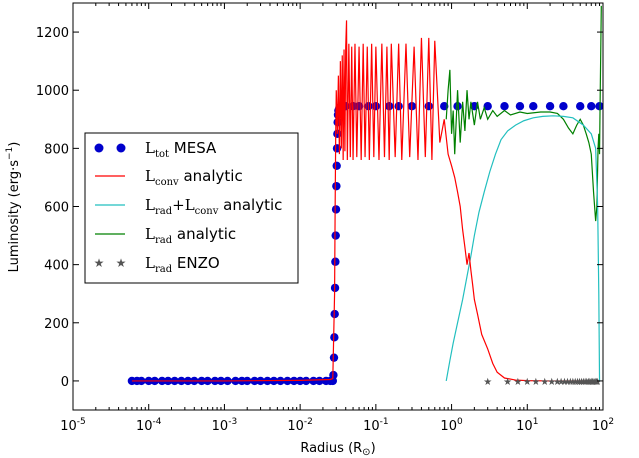 The width and height of the screenshot is (639, 458). Describe the element at coordinates (56, 324) in the screenshot. I see `y-tick-label: 200` at that location.